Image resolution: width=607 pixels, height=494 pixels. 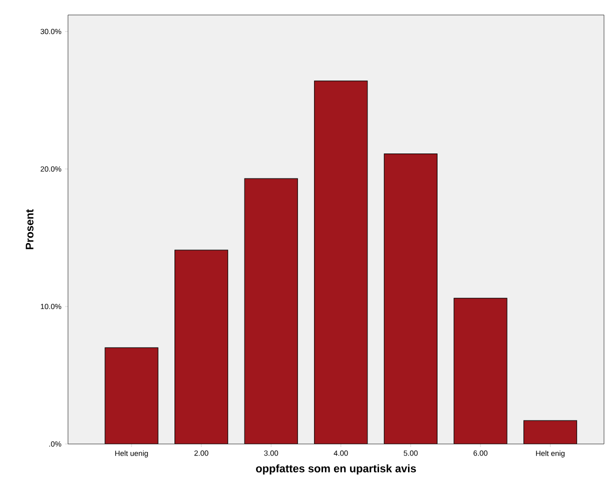 What do you see at coordinates (30, 229) in the screenshot?
I see `y-axis-title: Prosent` at bounding box center [30, 229].